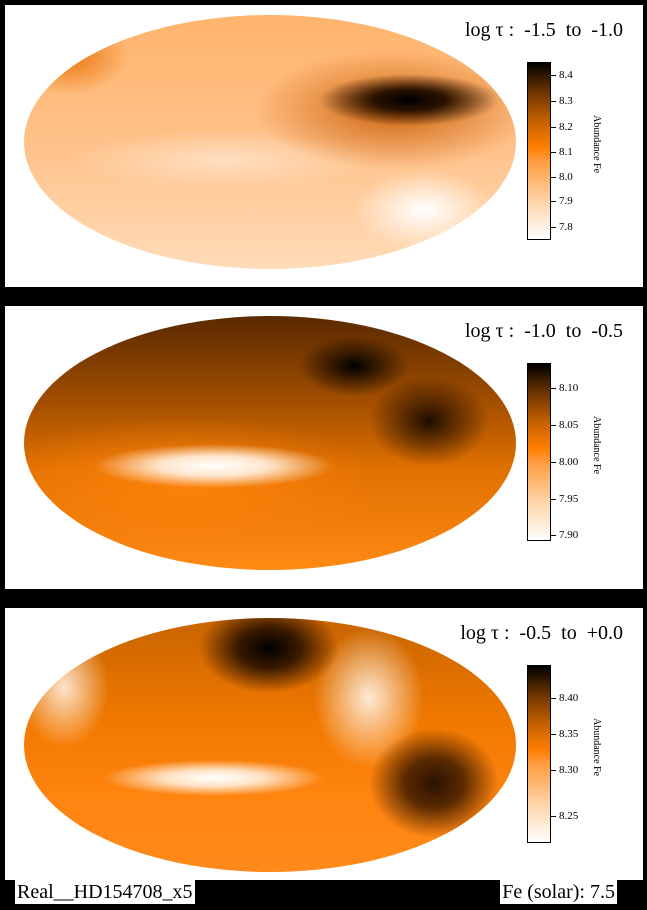  I want to click on panel-title-3: log τ : -0.5 to +0.0, so click(541, 633).